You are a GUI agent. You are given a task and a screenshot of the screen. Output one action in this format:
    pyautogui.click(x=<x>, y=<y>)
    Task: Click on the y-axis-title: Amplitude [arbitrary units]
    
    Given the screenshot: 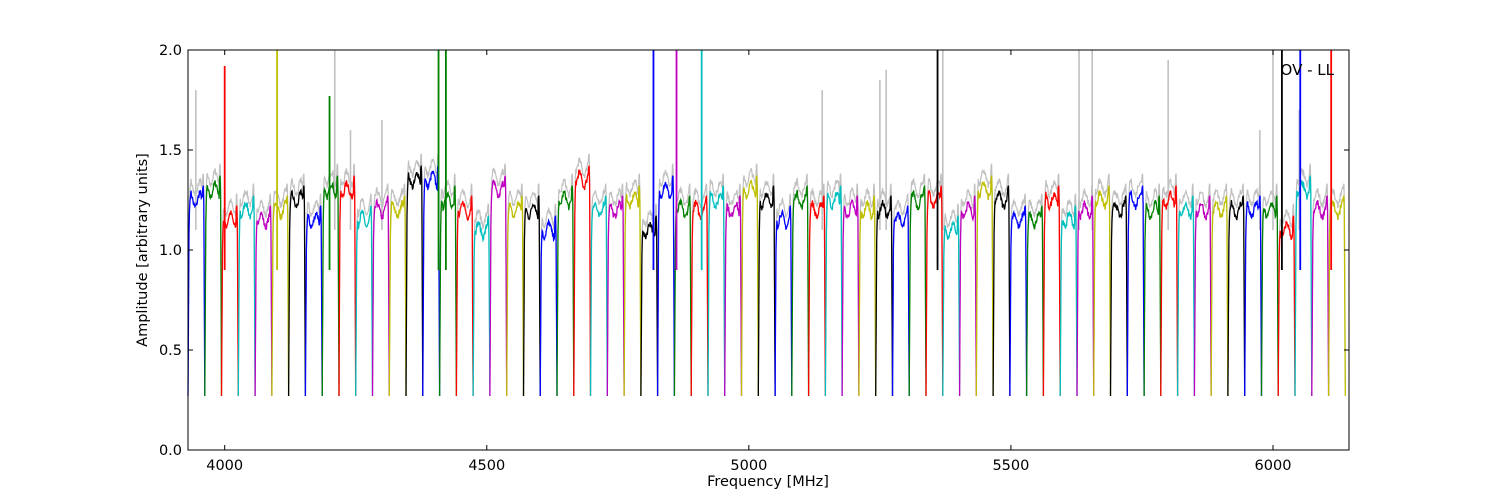 What is the action you would take?
    pyautogui.click(x=143, y=250)
    